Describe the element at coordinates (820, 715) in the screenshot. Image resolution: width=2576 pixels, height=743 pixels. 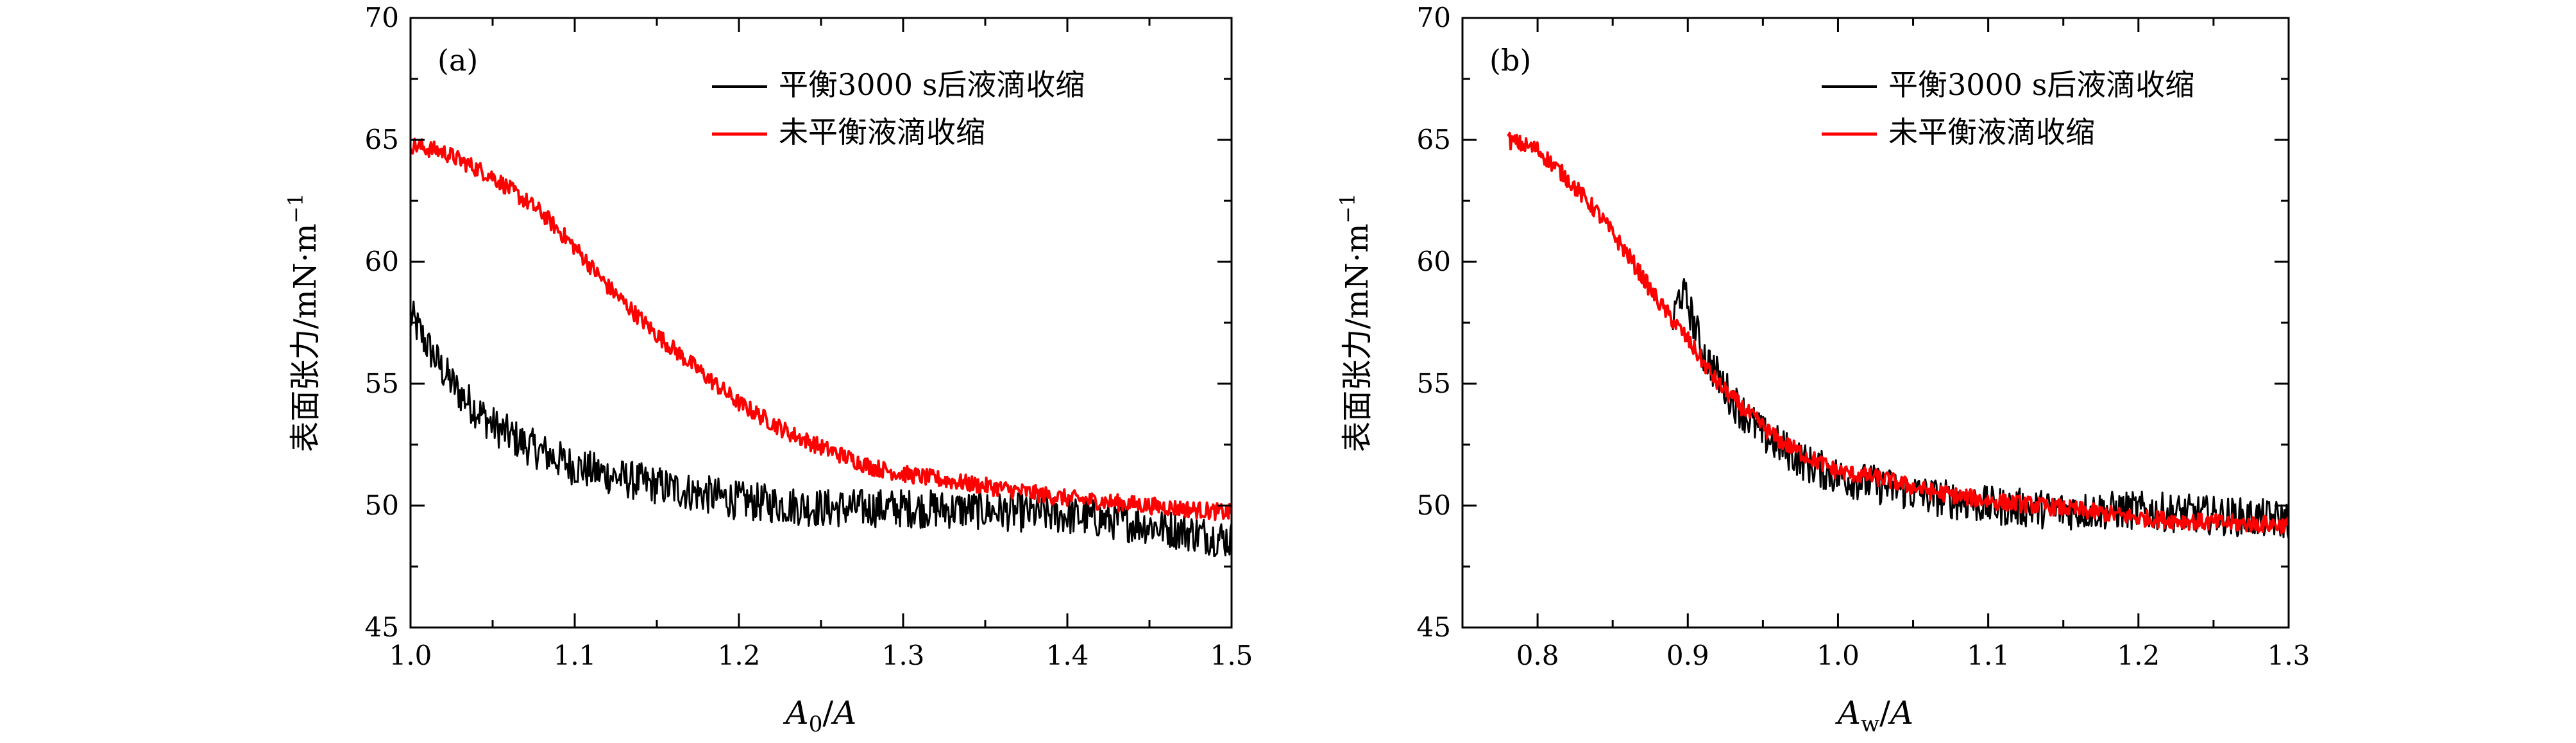
I see `x-axis-label: A0/A` at that location.